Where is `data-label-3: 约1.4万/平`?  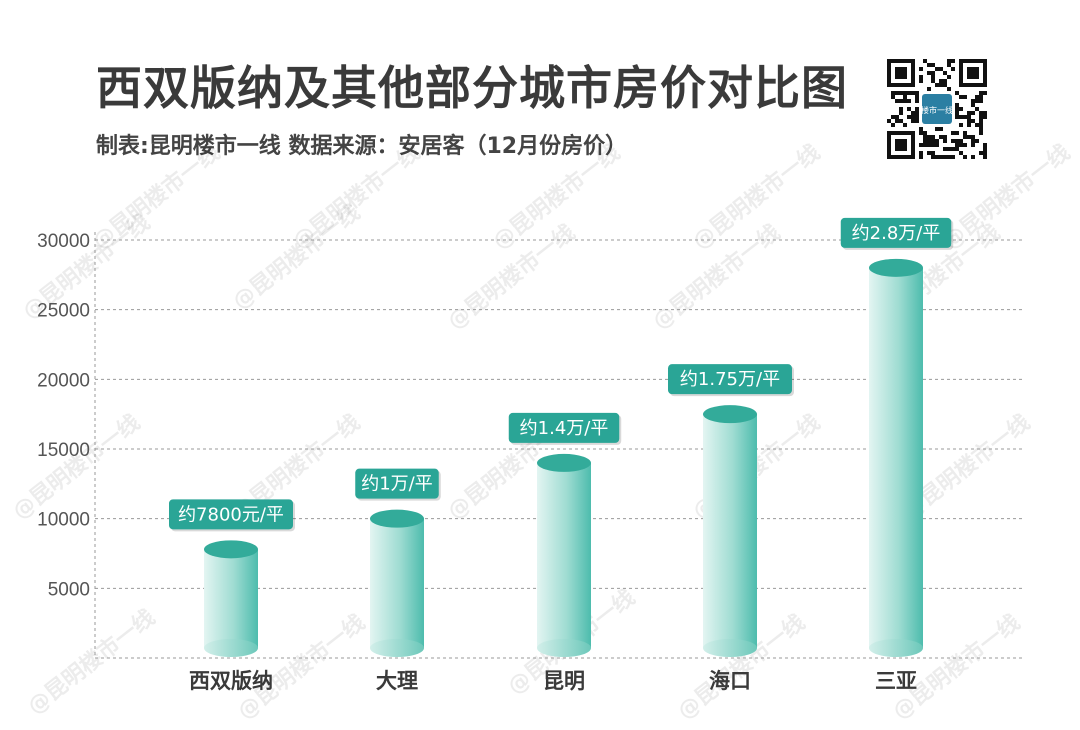
data-label-3: 约1.4万/平 is located at coordinates (565, 428).